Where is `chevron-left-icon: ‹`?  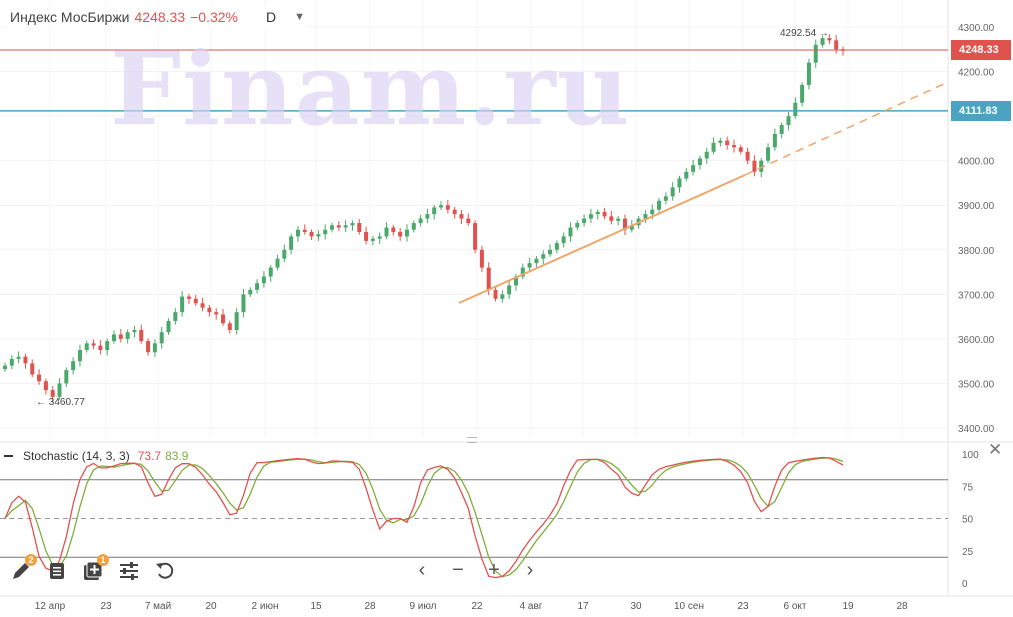
chevron-left-icon: ‹ is located at coordinates (422, 569).